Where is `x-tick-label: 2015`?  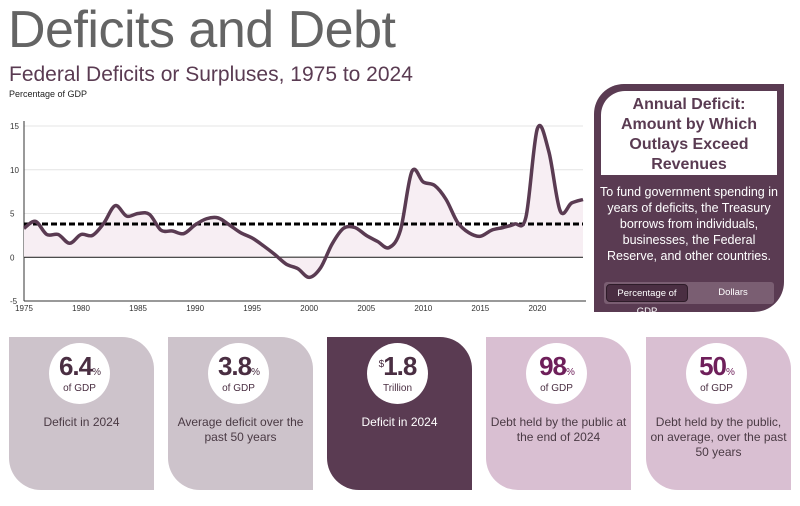
x-tick-label: 2015 is located at coordinates (480, 308).